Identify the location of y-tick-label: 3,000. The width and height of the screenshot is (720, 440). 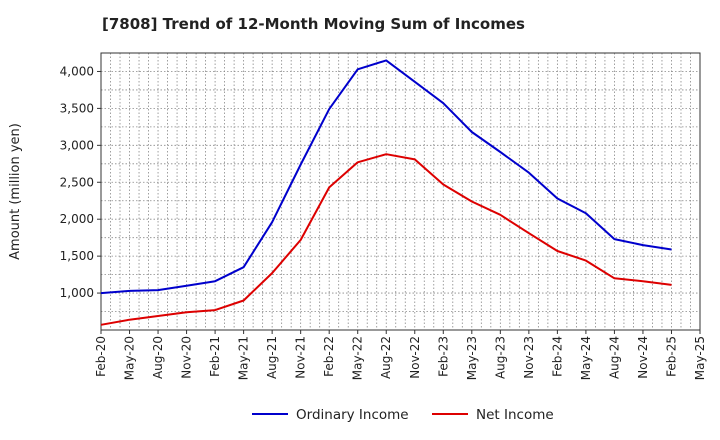
(77, 145).